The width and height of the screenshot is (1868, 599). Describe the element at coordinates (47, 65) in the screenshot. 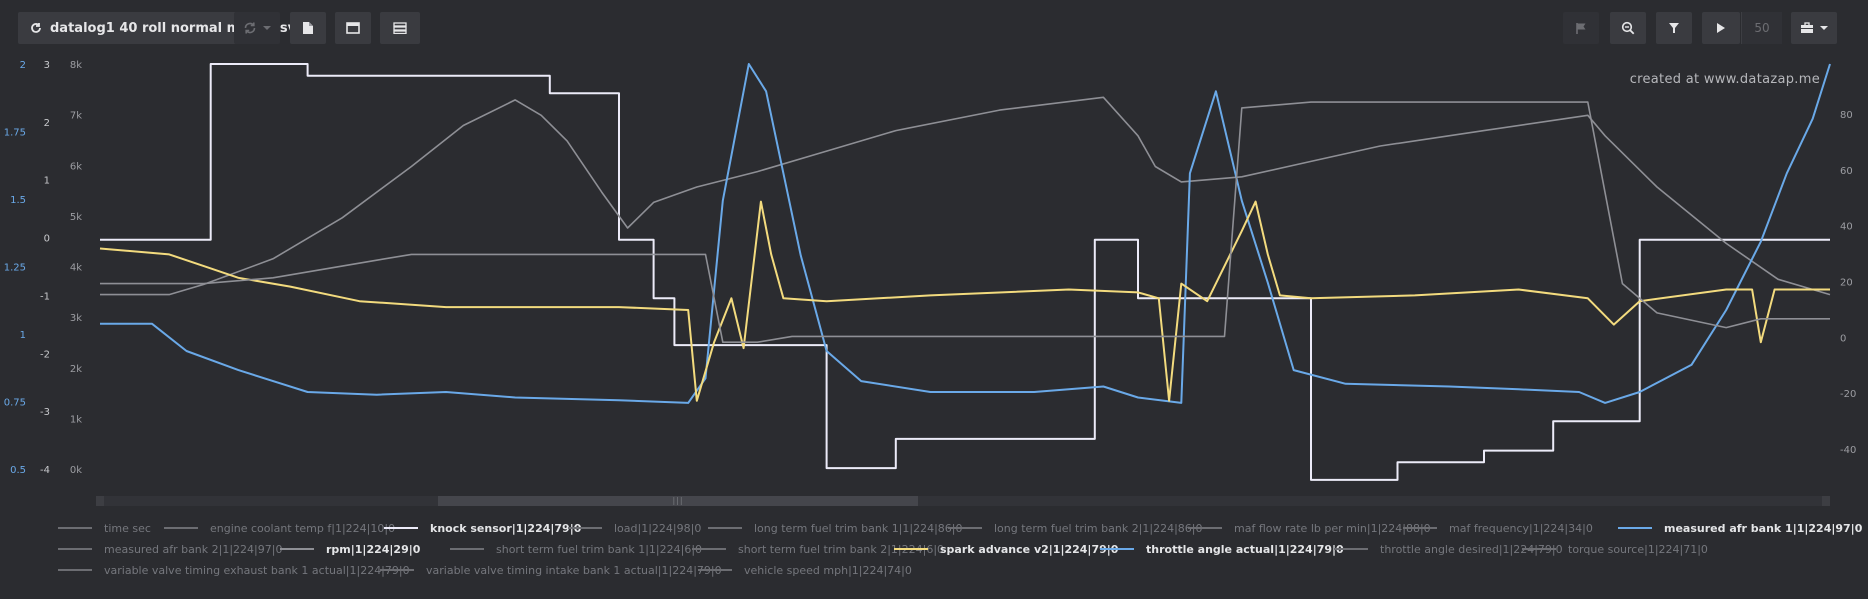

I see `axis-tick-label: 3` at that location.